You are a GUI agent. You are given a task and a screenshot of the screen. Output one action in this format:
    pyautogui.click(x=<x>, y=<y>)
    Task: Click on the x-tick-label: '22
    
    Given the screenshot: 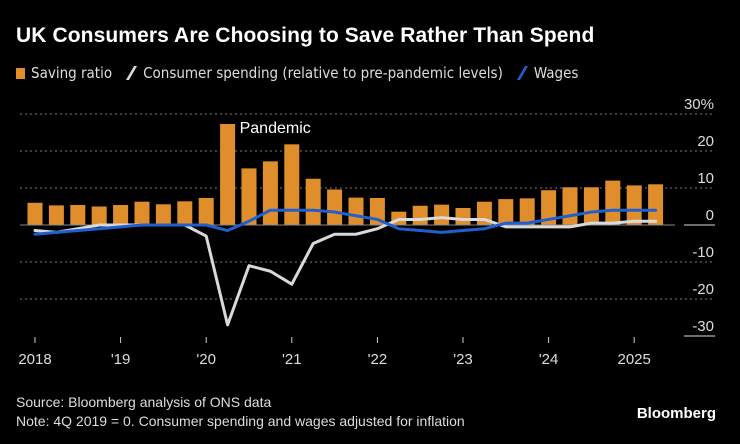 What is the action you would take?
    pyautogui.click(x=378, y=359)
    